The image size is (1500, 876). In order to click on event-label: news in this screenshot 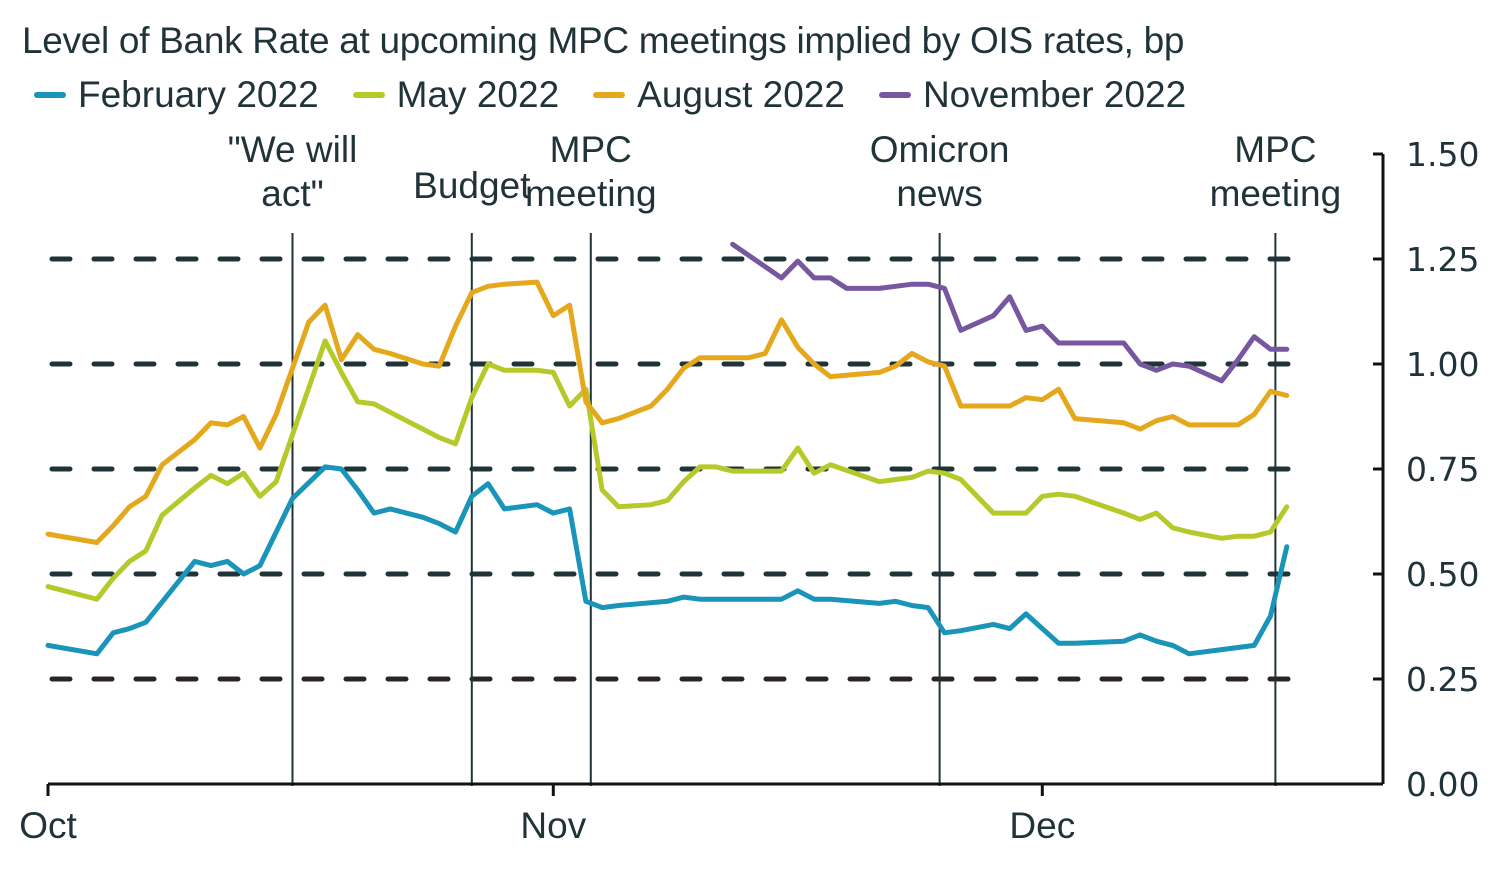, I will do `click(939, 193)`.